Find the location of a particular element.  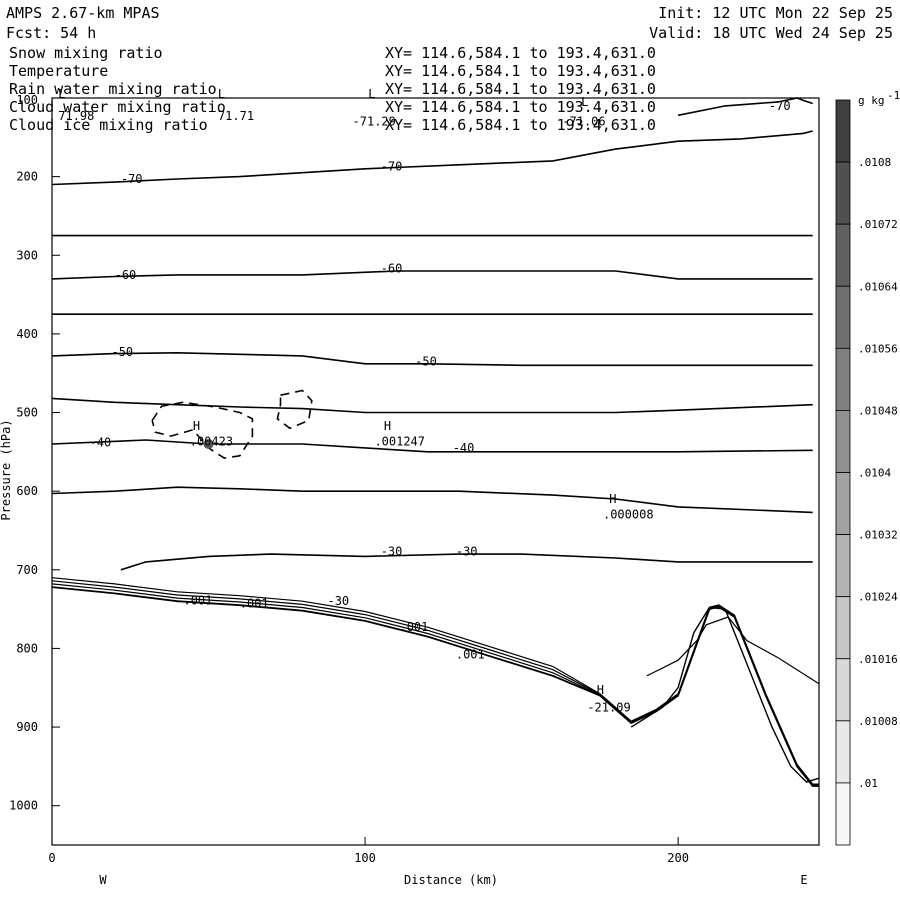

y-axis-label: Pressure (hPa) is located at coordinates (6, 469).